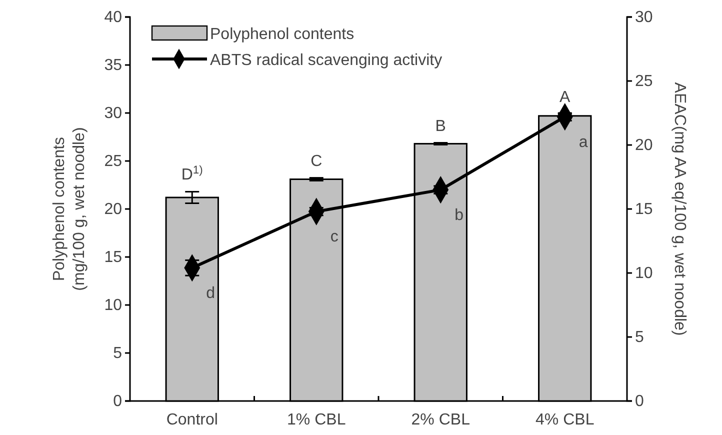 This screenshot has width=722, height=435. Describe the element at coordinates (644, 209) in the screenshot. I see `y2-tick-label: 15` at that location.